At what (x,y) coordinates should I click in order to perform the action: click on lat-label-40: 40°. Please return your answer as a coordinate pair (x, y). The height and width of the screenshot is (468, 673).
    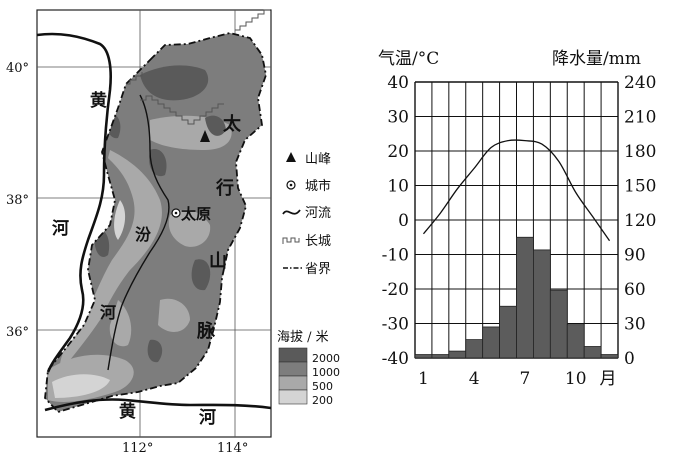
    Looking at the image, I should click on (17, 68).